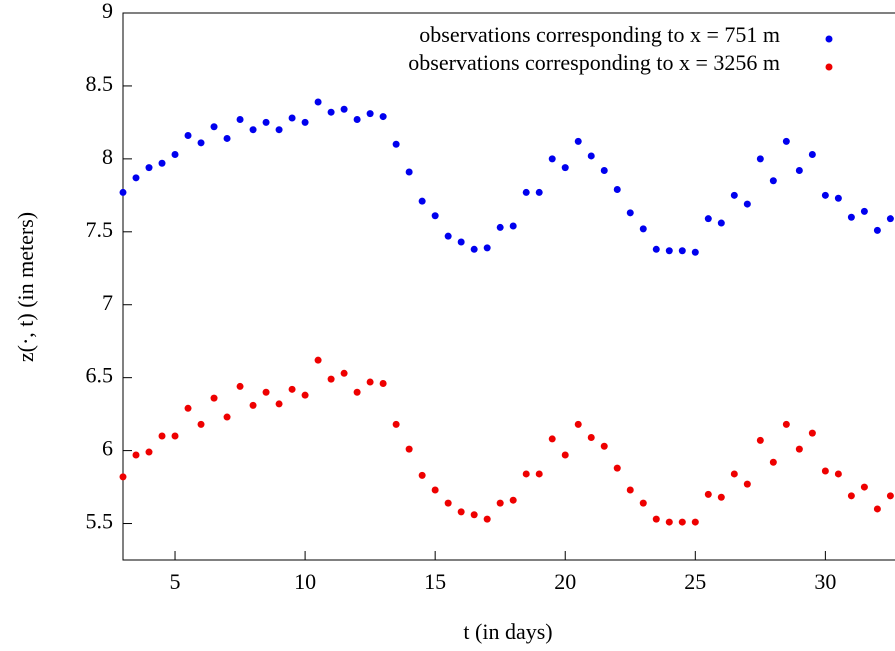  I want to click on x-tick-label: 10, so click(305, 581).